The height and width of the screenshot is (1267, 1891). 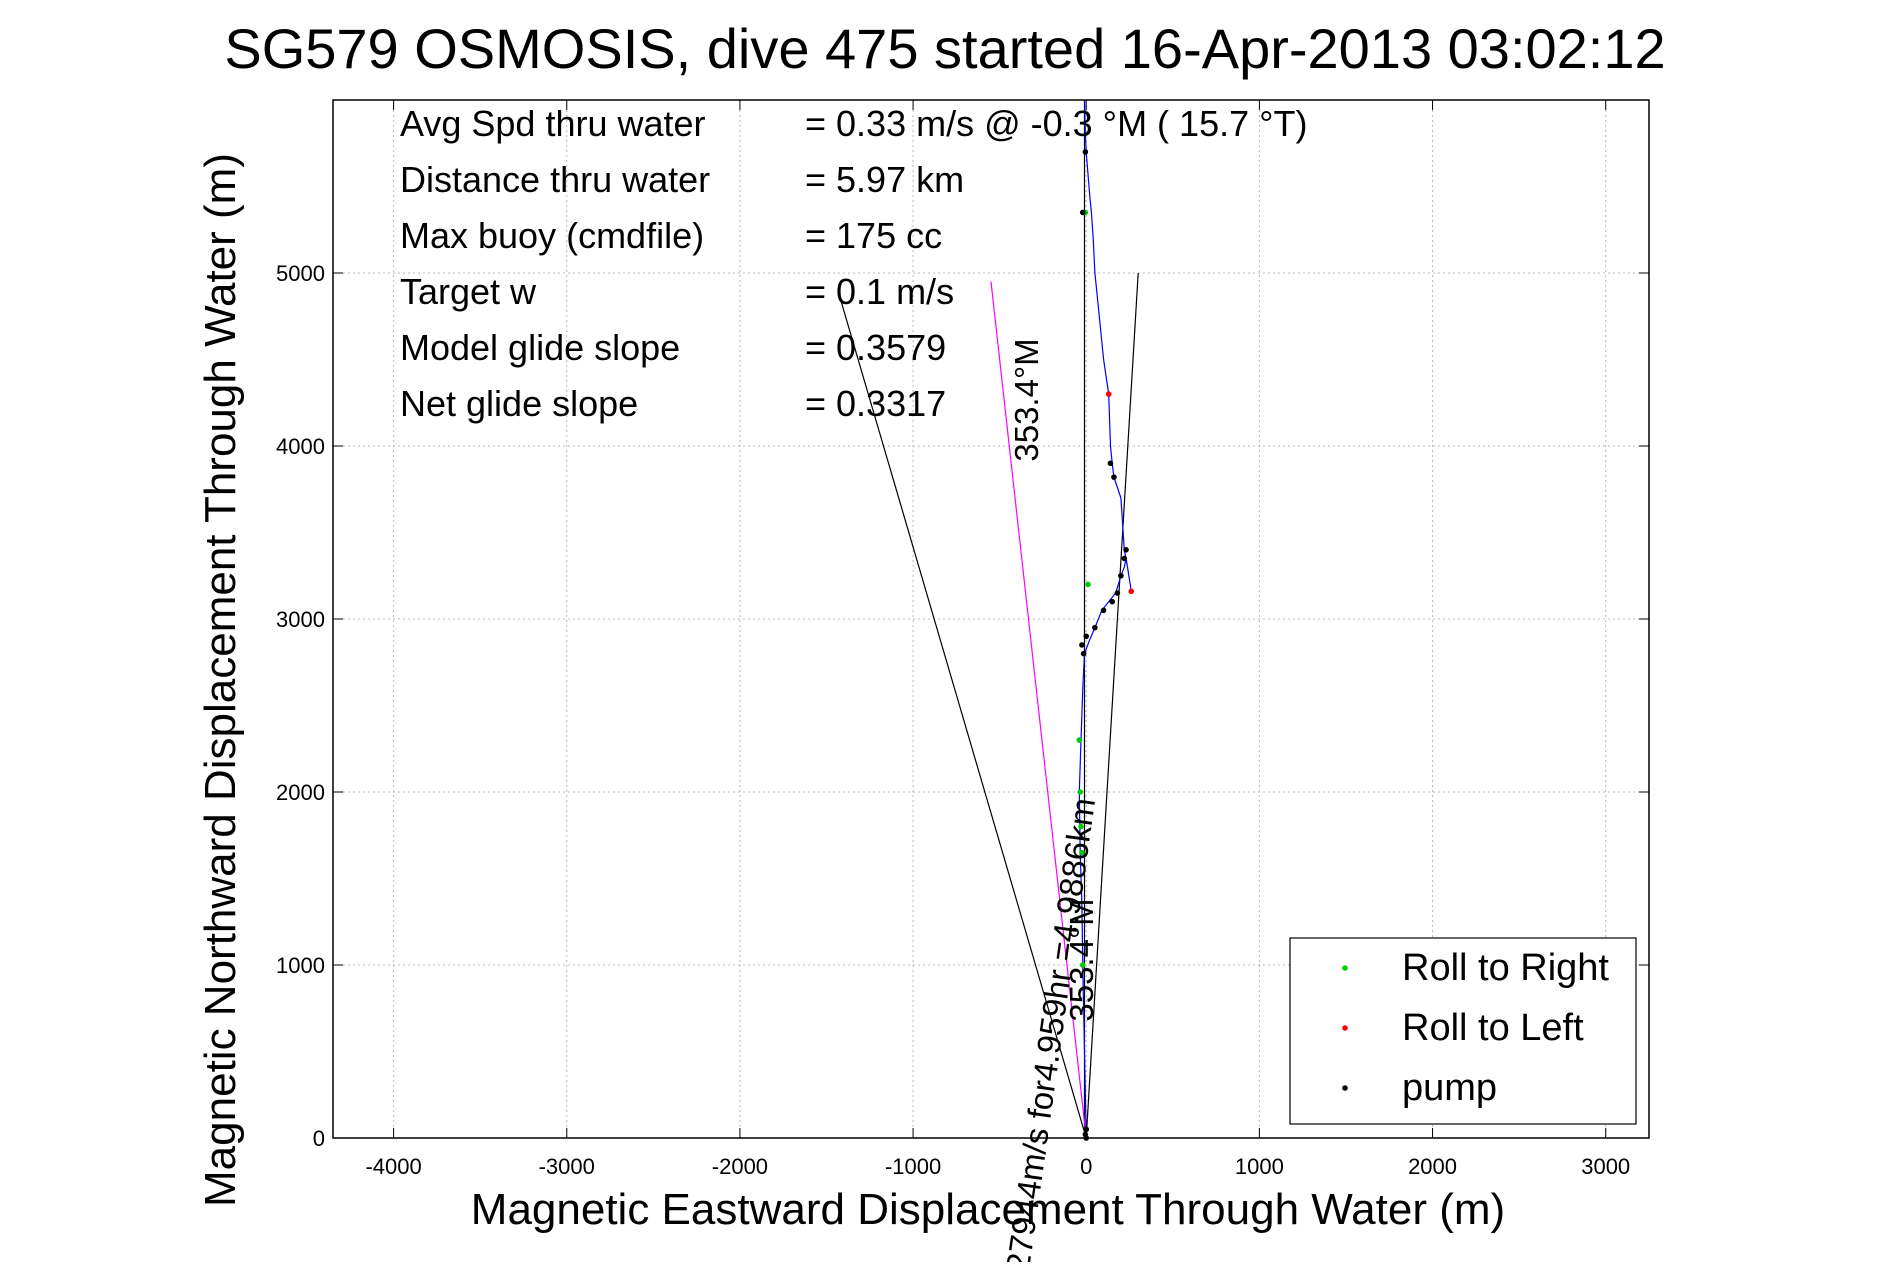 I want to click on x-tick-label: 3000, so click(x=1605, y=1166).